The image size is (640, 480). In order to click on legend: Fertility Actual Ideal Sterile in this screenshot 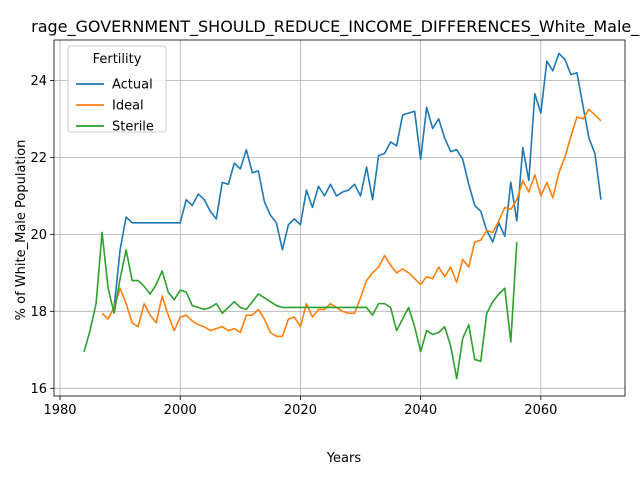, I will do `click(117, 90)`.